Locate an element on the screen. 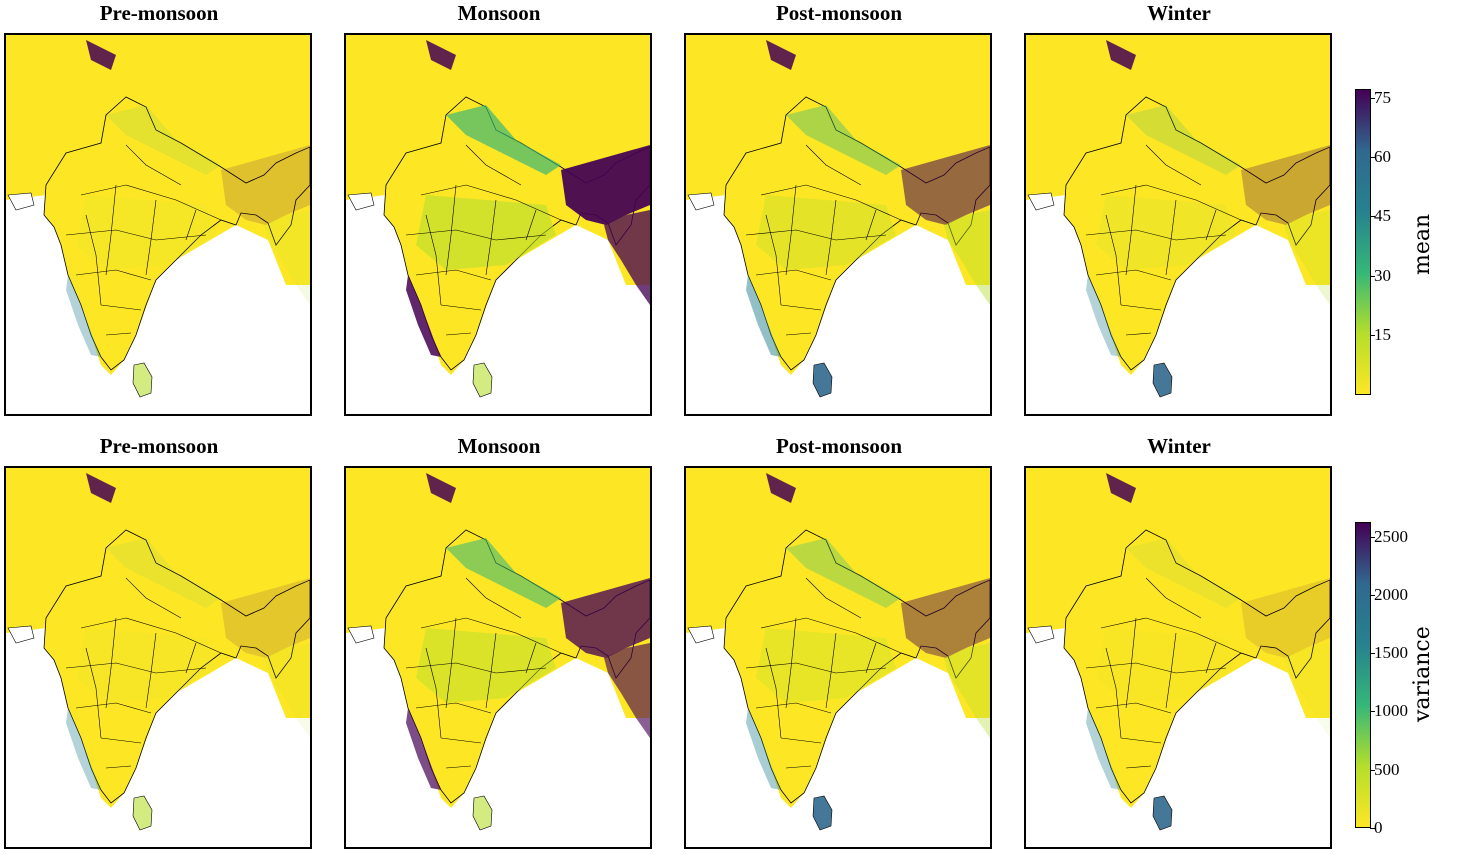  map-panel-r2-c1 is located at coordinates (158, 657).